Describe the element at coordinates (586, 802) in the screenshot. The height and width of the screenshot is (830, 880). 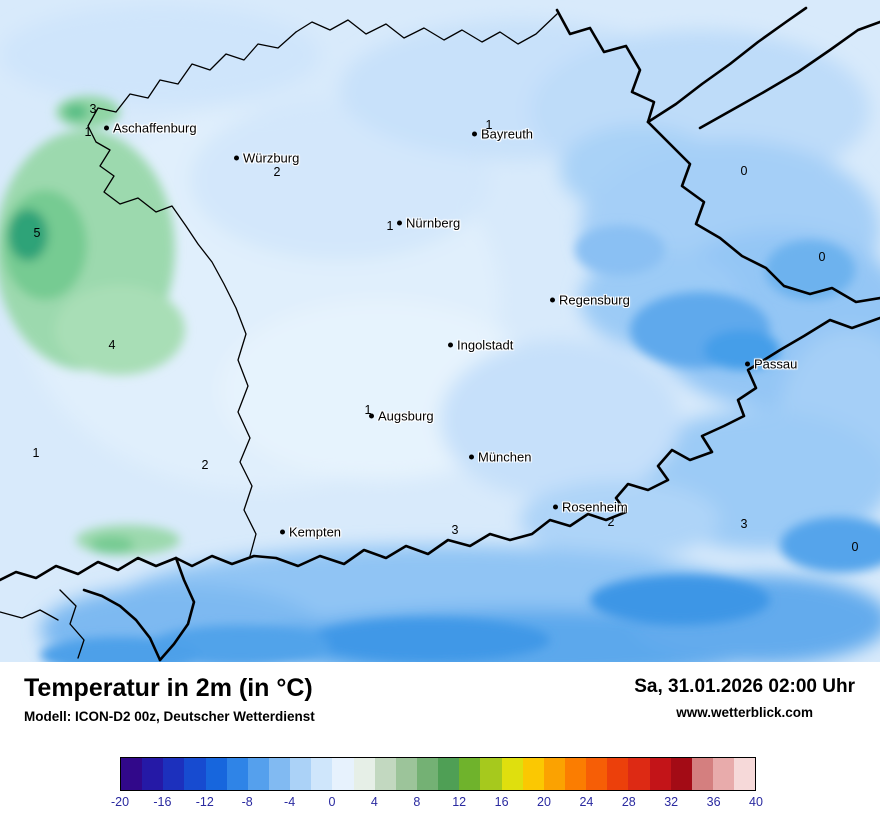
I see `legend-tick: 24` at that location.